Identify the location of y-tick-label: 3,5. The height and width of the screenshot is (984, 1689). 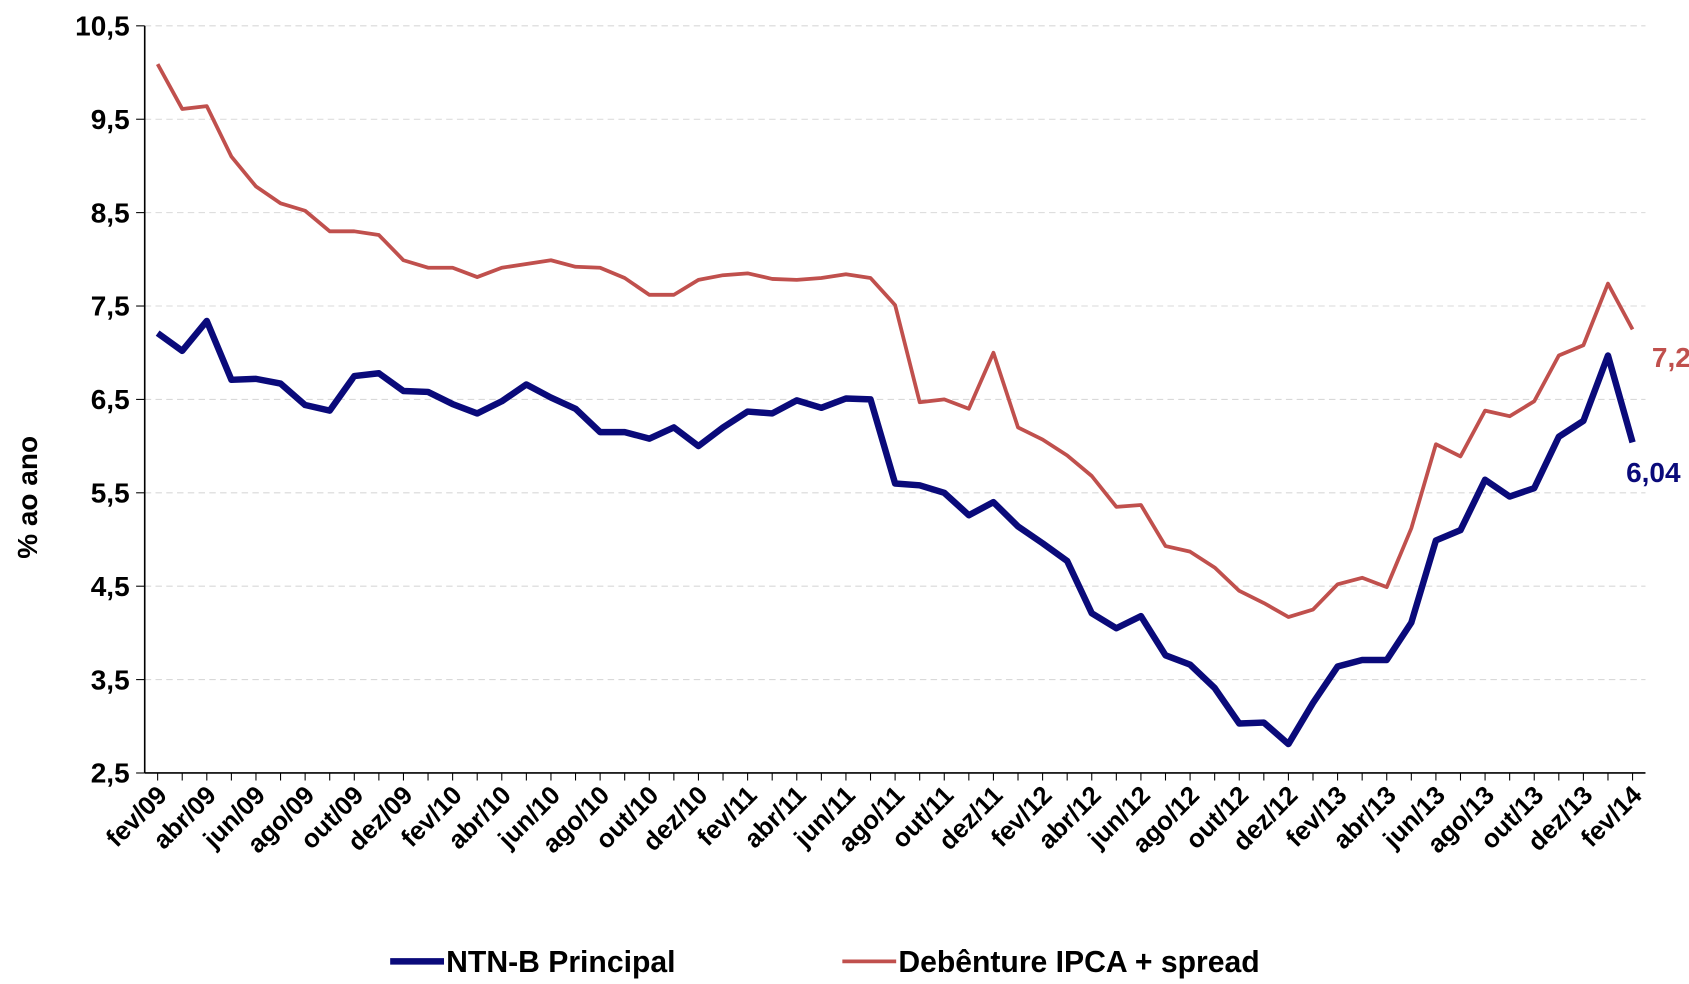
(110, 679).